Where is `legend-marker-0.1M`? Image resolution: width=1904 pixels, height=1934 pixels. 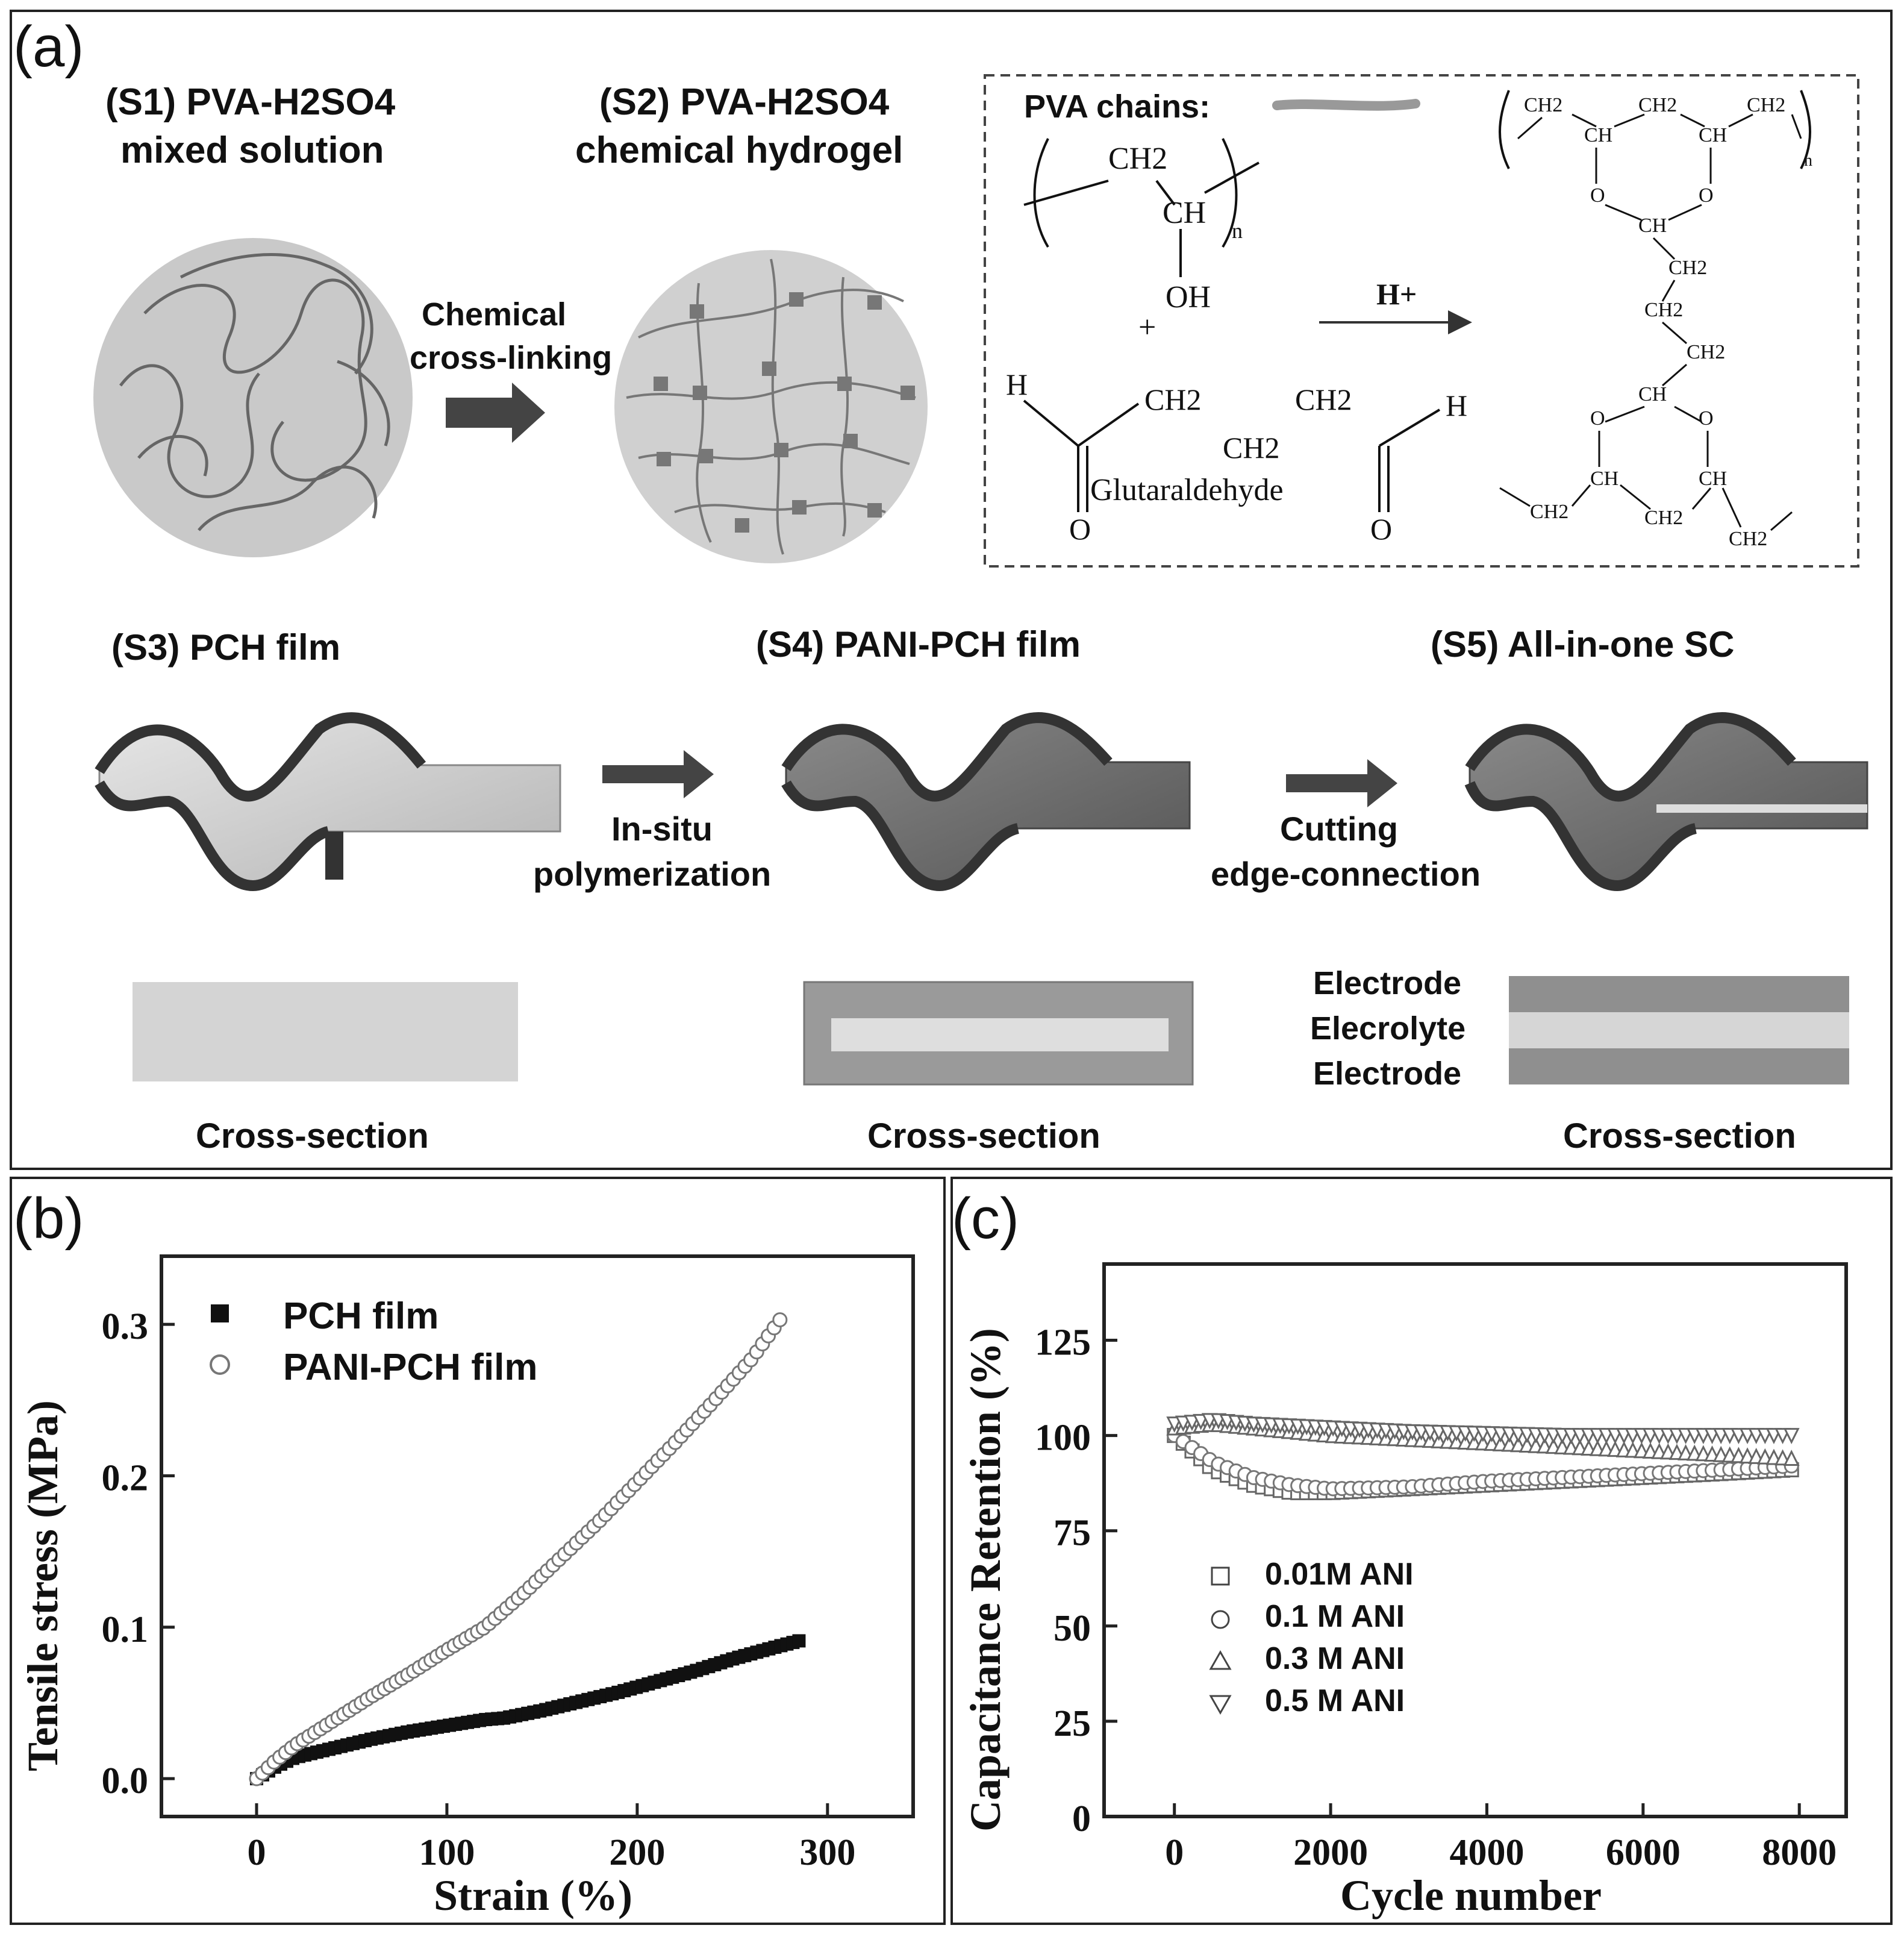
legend-marker-0.1M is located at coordinates (1220, 1620).